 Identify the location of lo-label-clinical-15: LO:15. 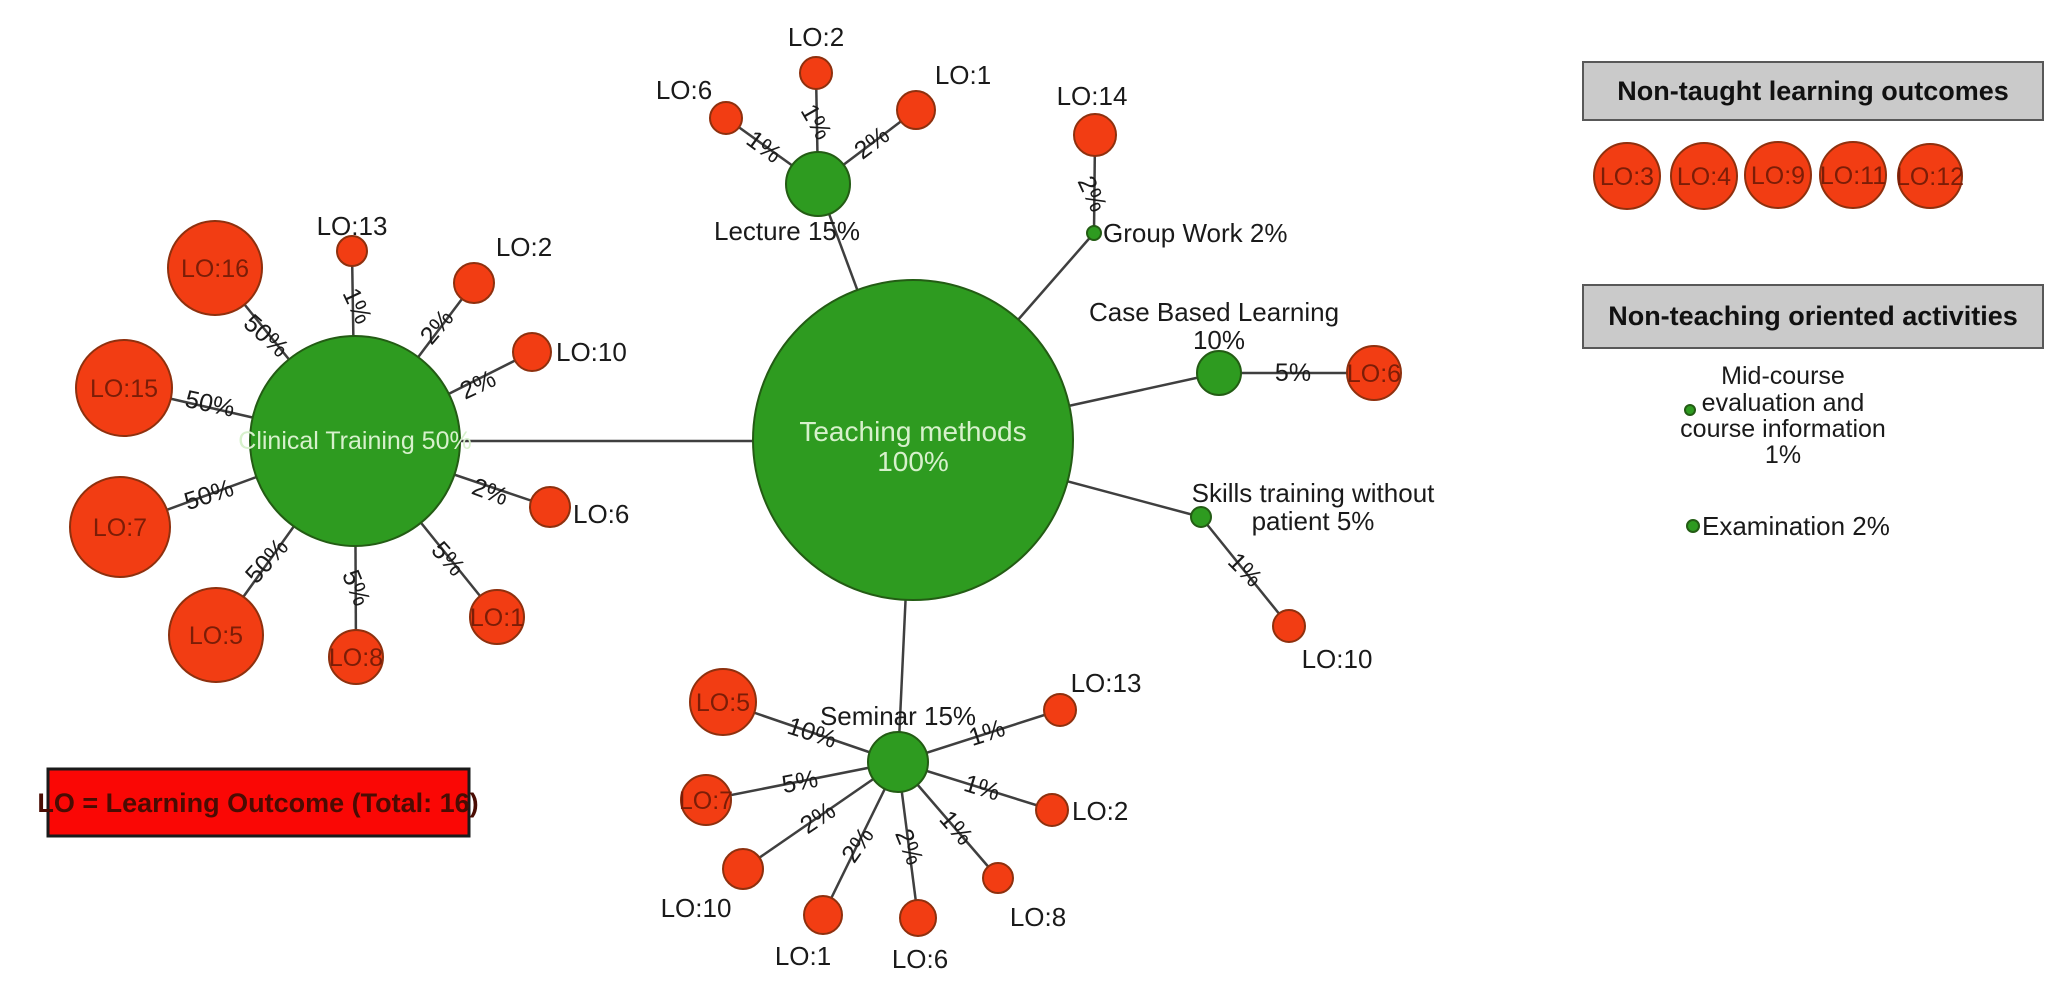
(124, 389).